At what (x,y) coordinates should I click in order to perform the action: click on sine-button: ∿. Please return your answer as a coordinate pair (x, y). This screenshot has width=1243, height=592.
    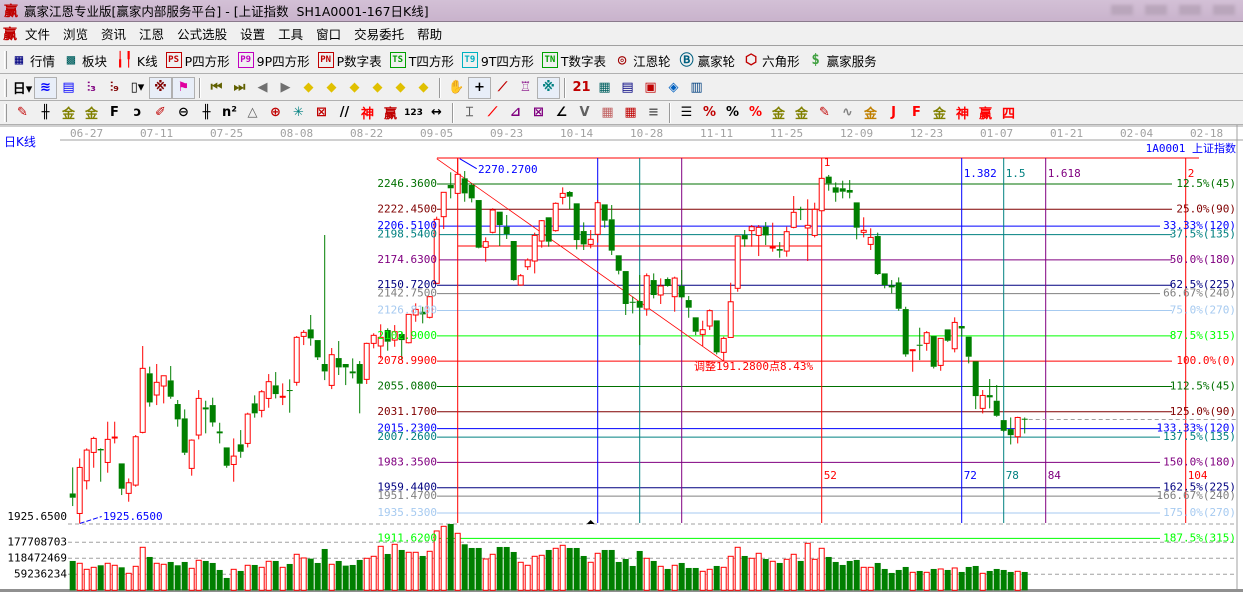
    Looking at the image, I should click on (847, 113).